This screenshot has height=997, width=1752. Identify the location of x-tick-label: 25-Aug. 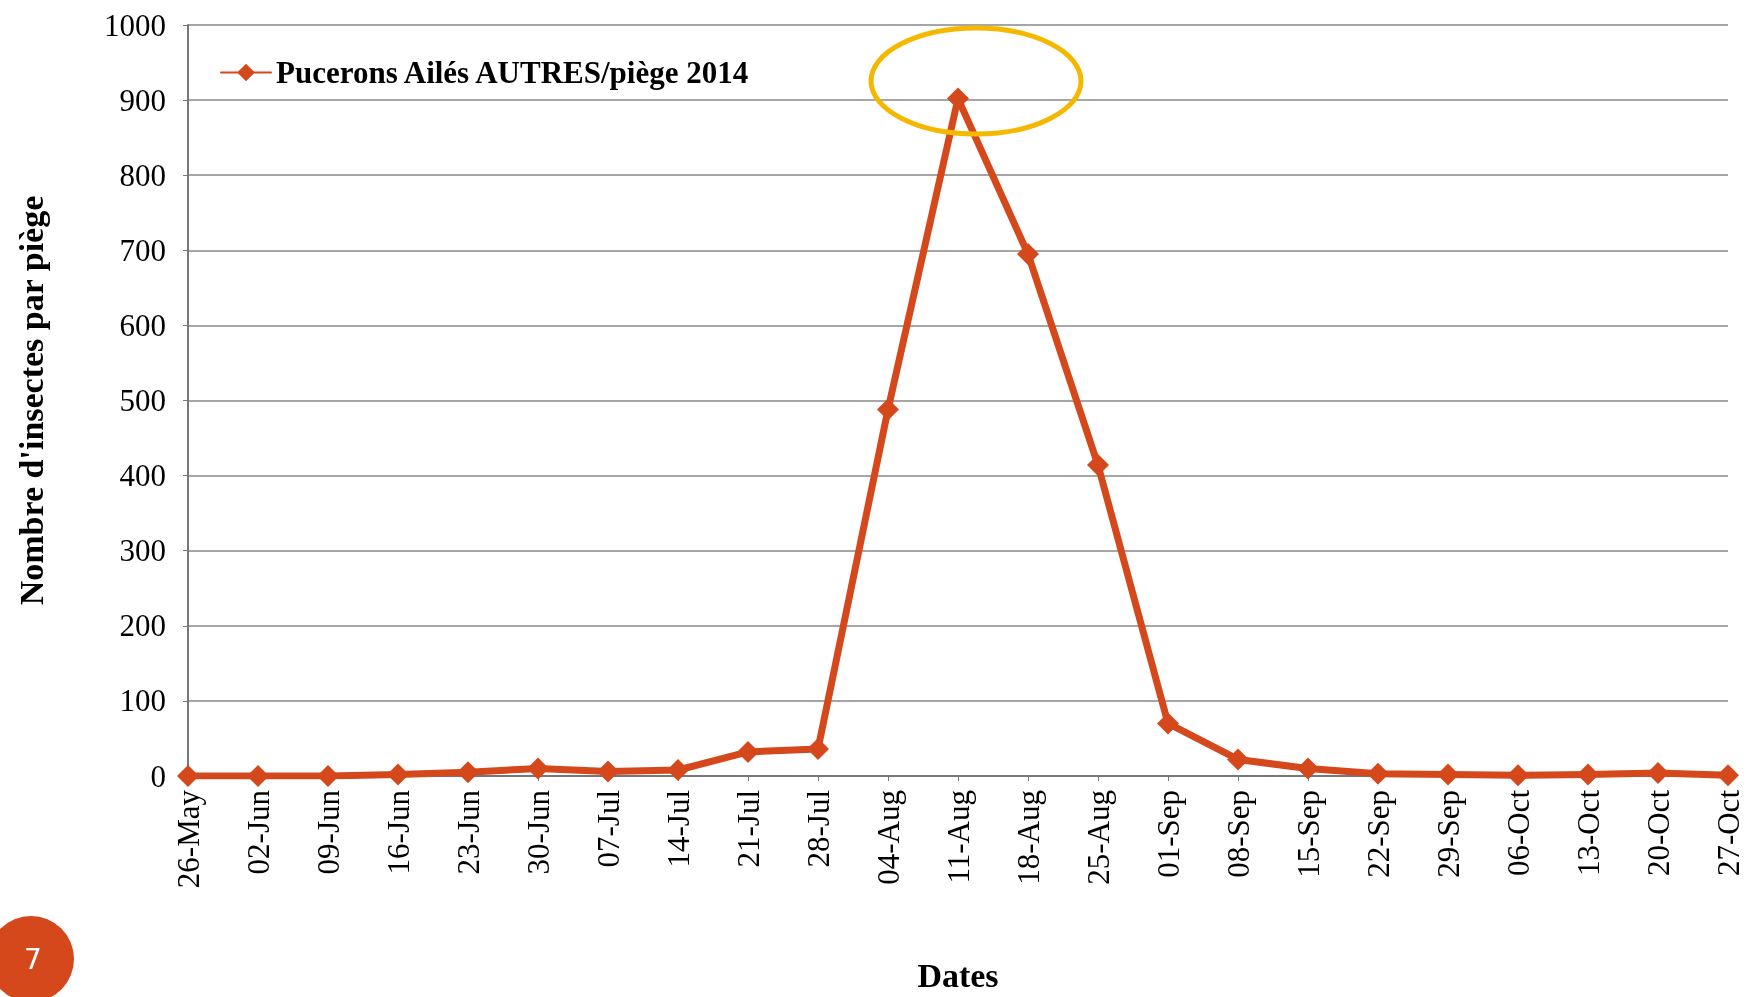
(1098, 837).